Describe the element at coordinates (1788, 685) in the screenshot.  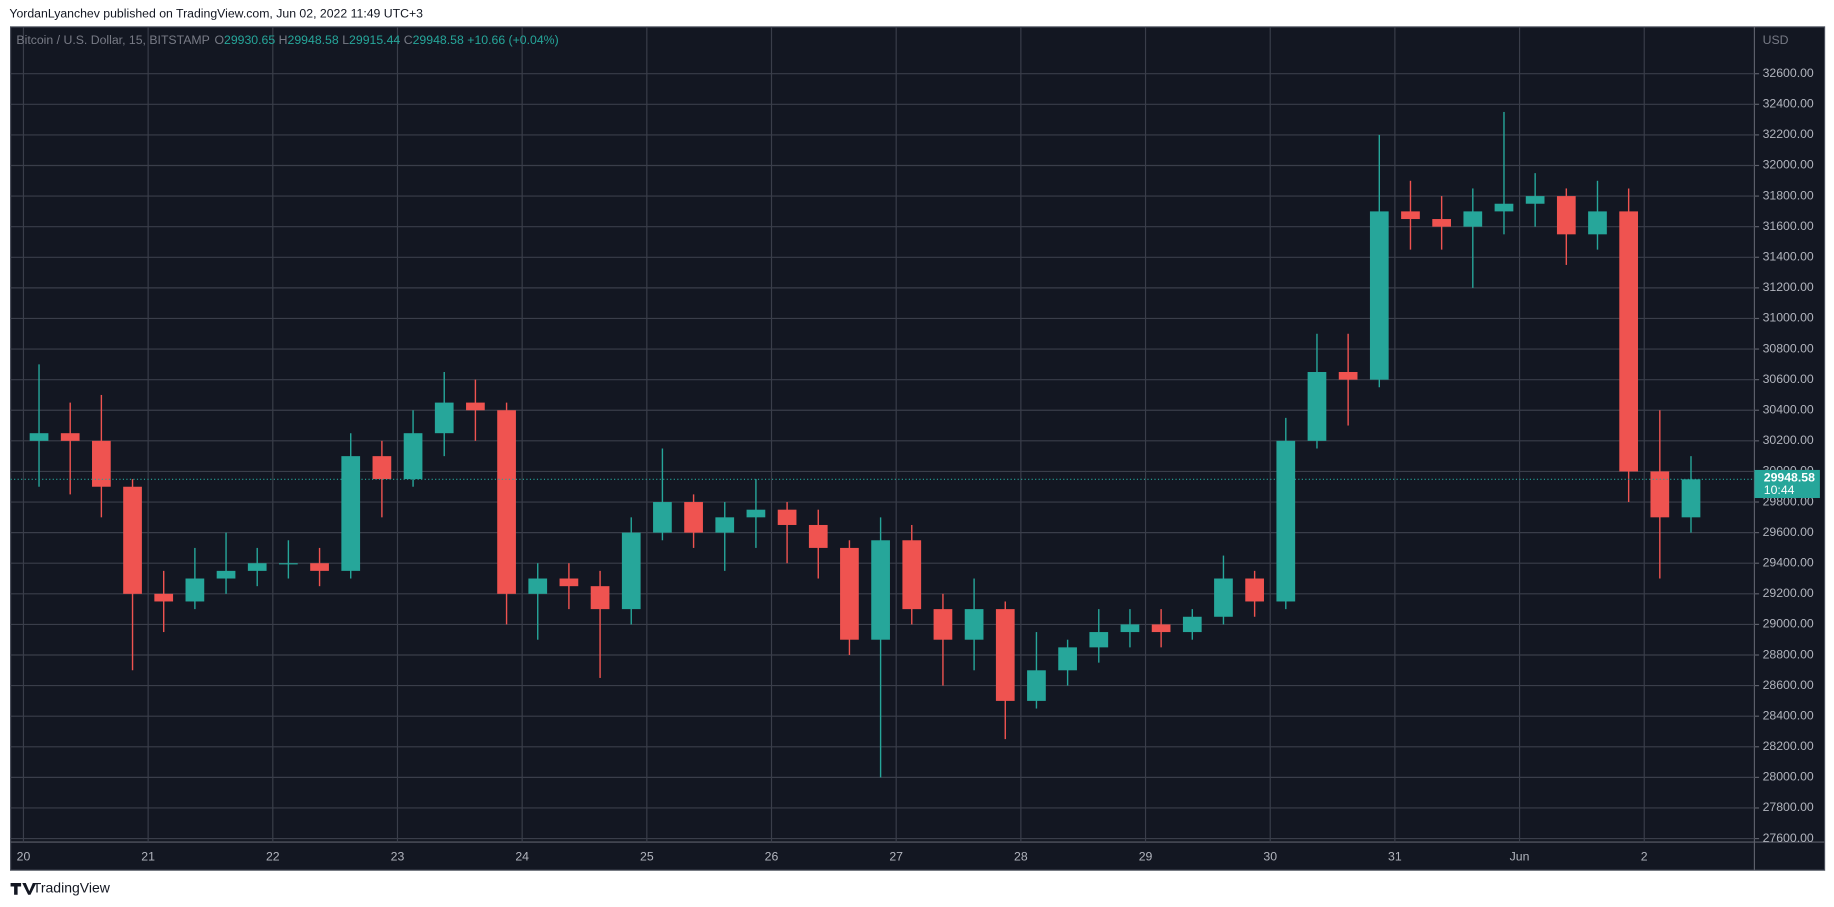
I see `y-tick-label: 28600.00` at that location.